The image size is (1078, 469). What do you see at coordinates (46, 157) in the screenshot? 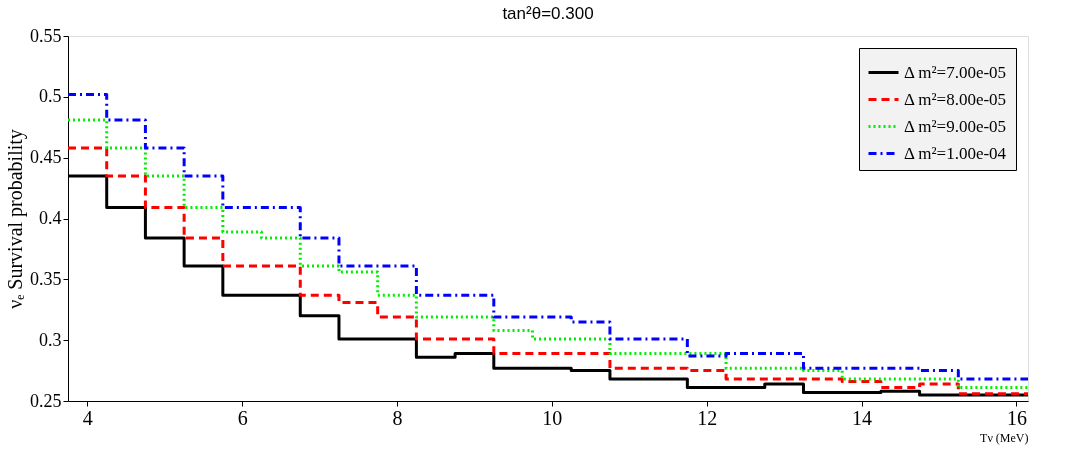
I see `y-tick-label: 0.45` at bounding box center [46, 157].